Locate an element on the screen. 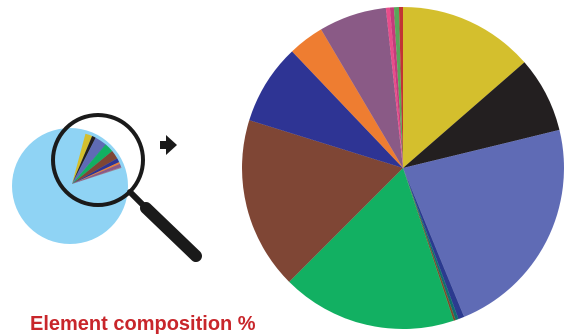 This screenshot has width=564, height=335. arrow-head is located at coordinates (171, 145).